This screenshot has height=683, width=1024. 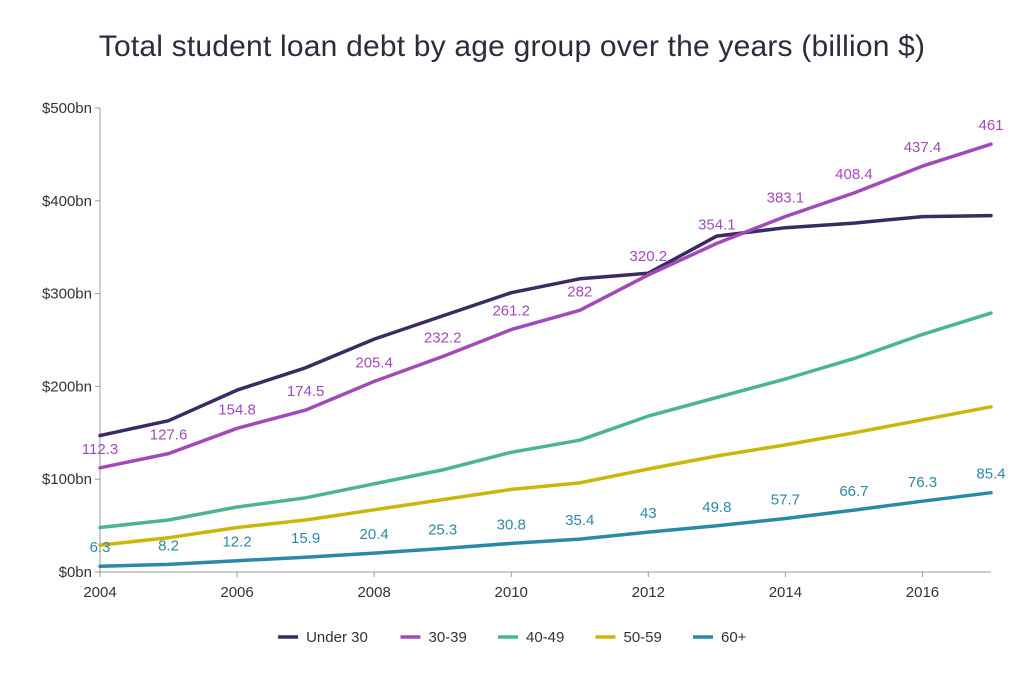 What do you see at coordinates (374, 534) in the screenshot?
I see `data-label: 20.4` at bounding box center [374, 534].